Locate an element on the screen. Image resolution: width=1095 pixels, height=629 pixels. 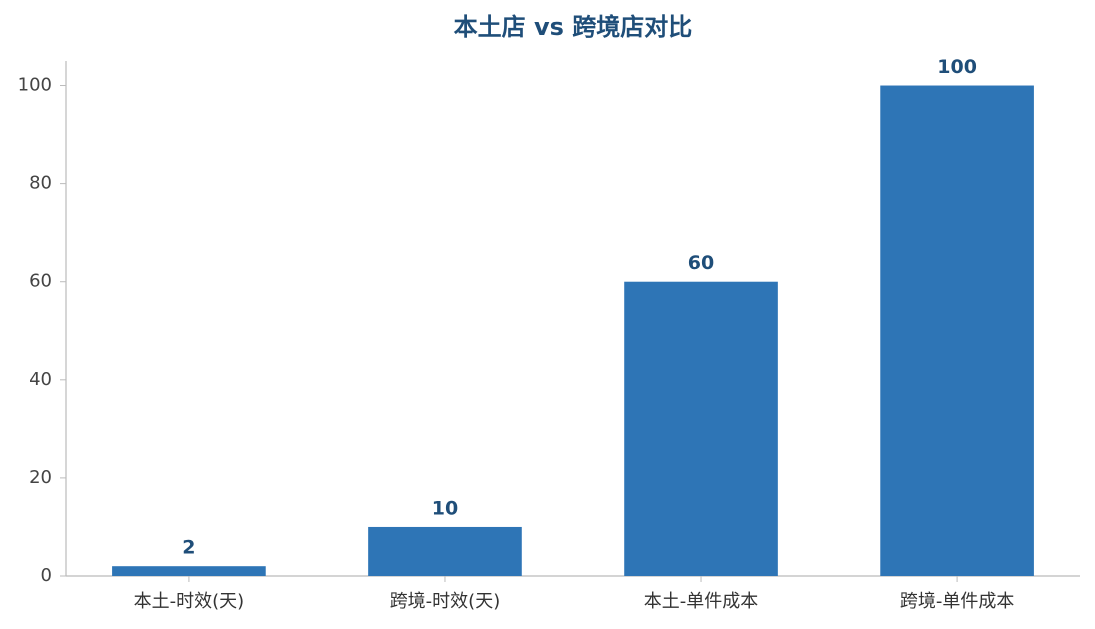
y-tick-label: 20 is located at coordinates (40, 477).